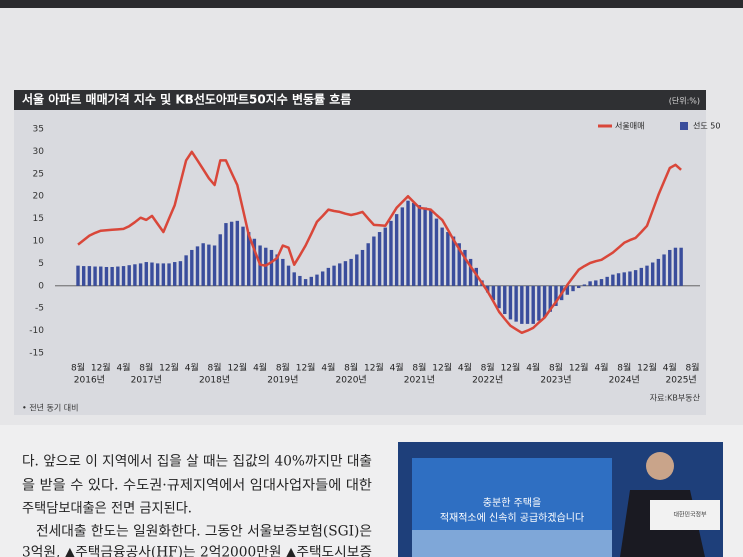 The height and width of the screenshot is (557, 743). What do you see at coordinates (624, 380) in the screenshot?
I see `x-year-label: 2024년` at bounding box center [624, 380].